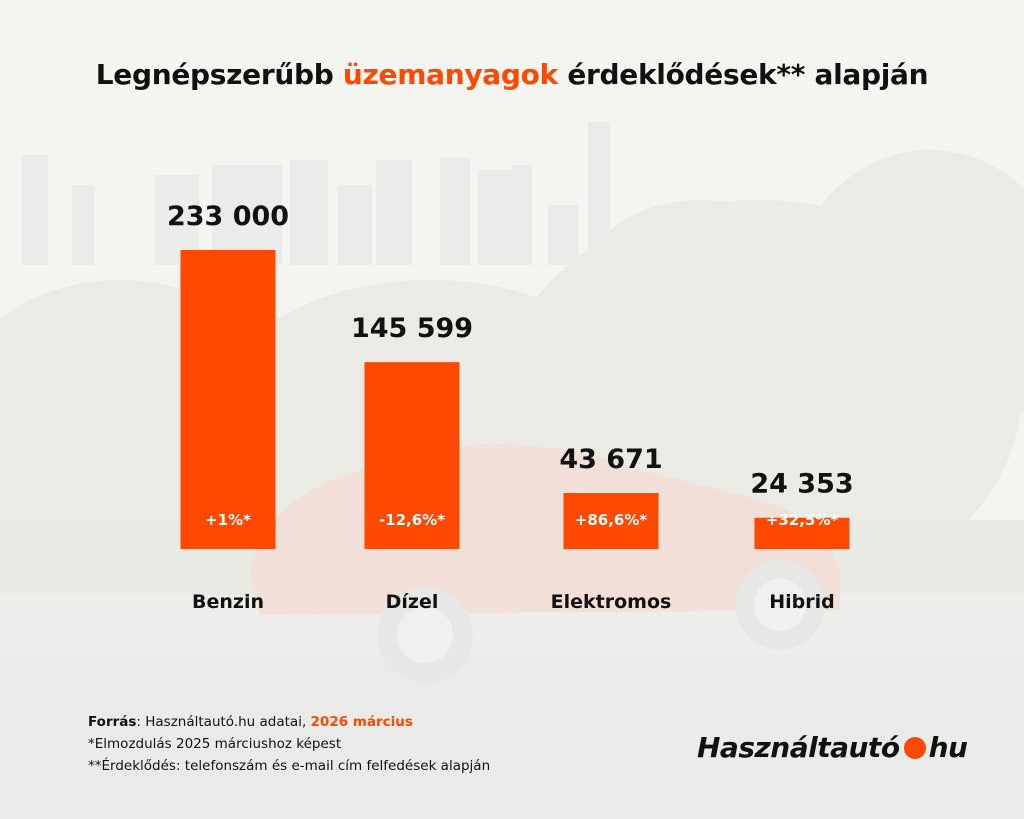  What do you see at coordinates (743, 74) in the screenshot?
I see `title-after: érdeklődések** alapján` at bounding box center [743, 74].